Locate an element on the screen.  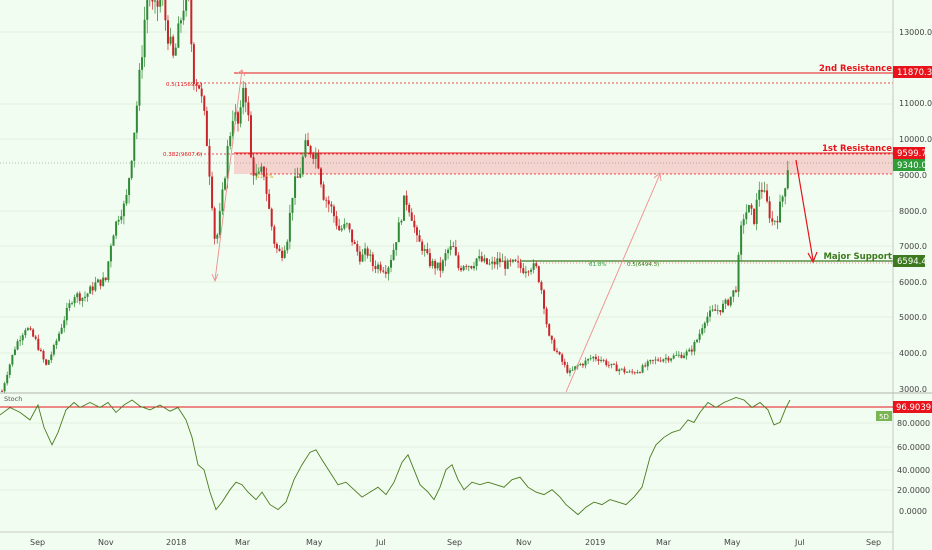
fib-05-support-label: 0.5(6494.3) is located at coordinates (643, 265).